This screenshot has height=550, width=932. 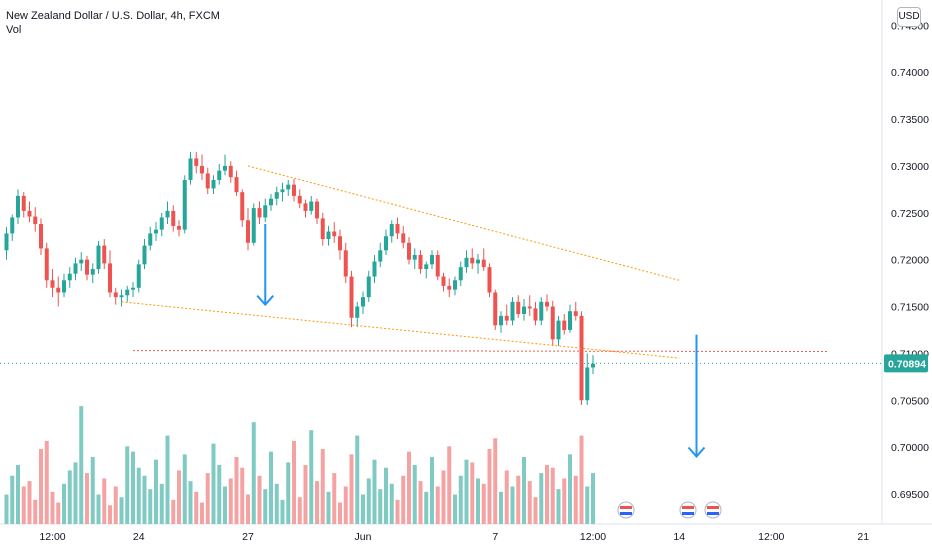 What do you see at coordinates (863, 537) in the screenshot?
I see `x-tick-label: 21` at bounding box center [863, 537].